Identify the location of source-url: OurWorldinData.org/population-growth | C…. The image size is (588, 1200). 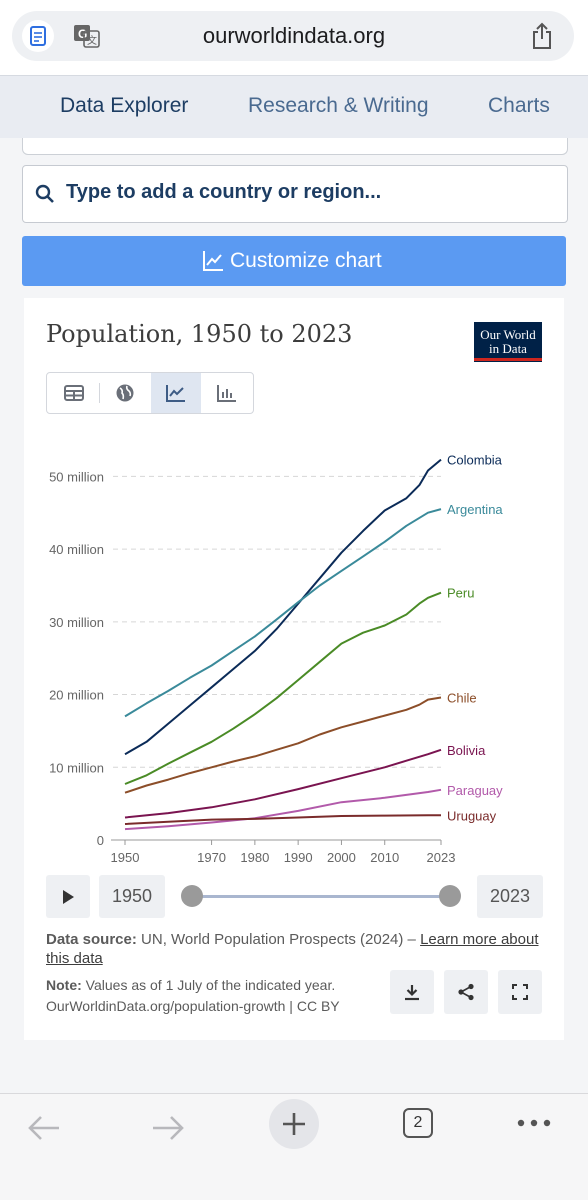
(193, 1006).